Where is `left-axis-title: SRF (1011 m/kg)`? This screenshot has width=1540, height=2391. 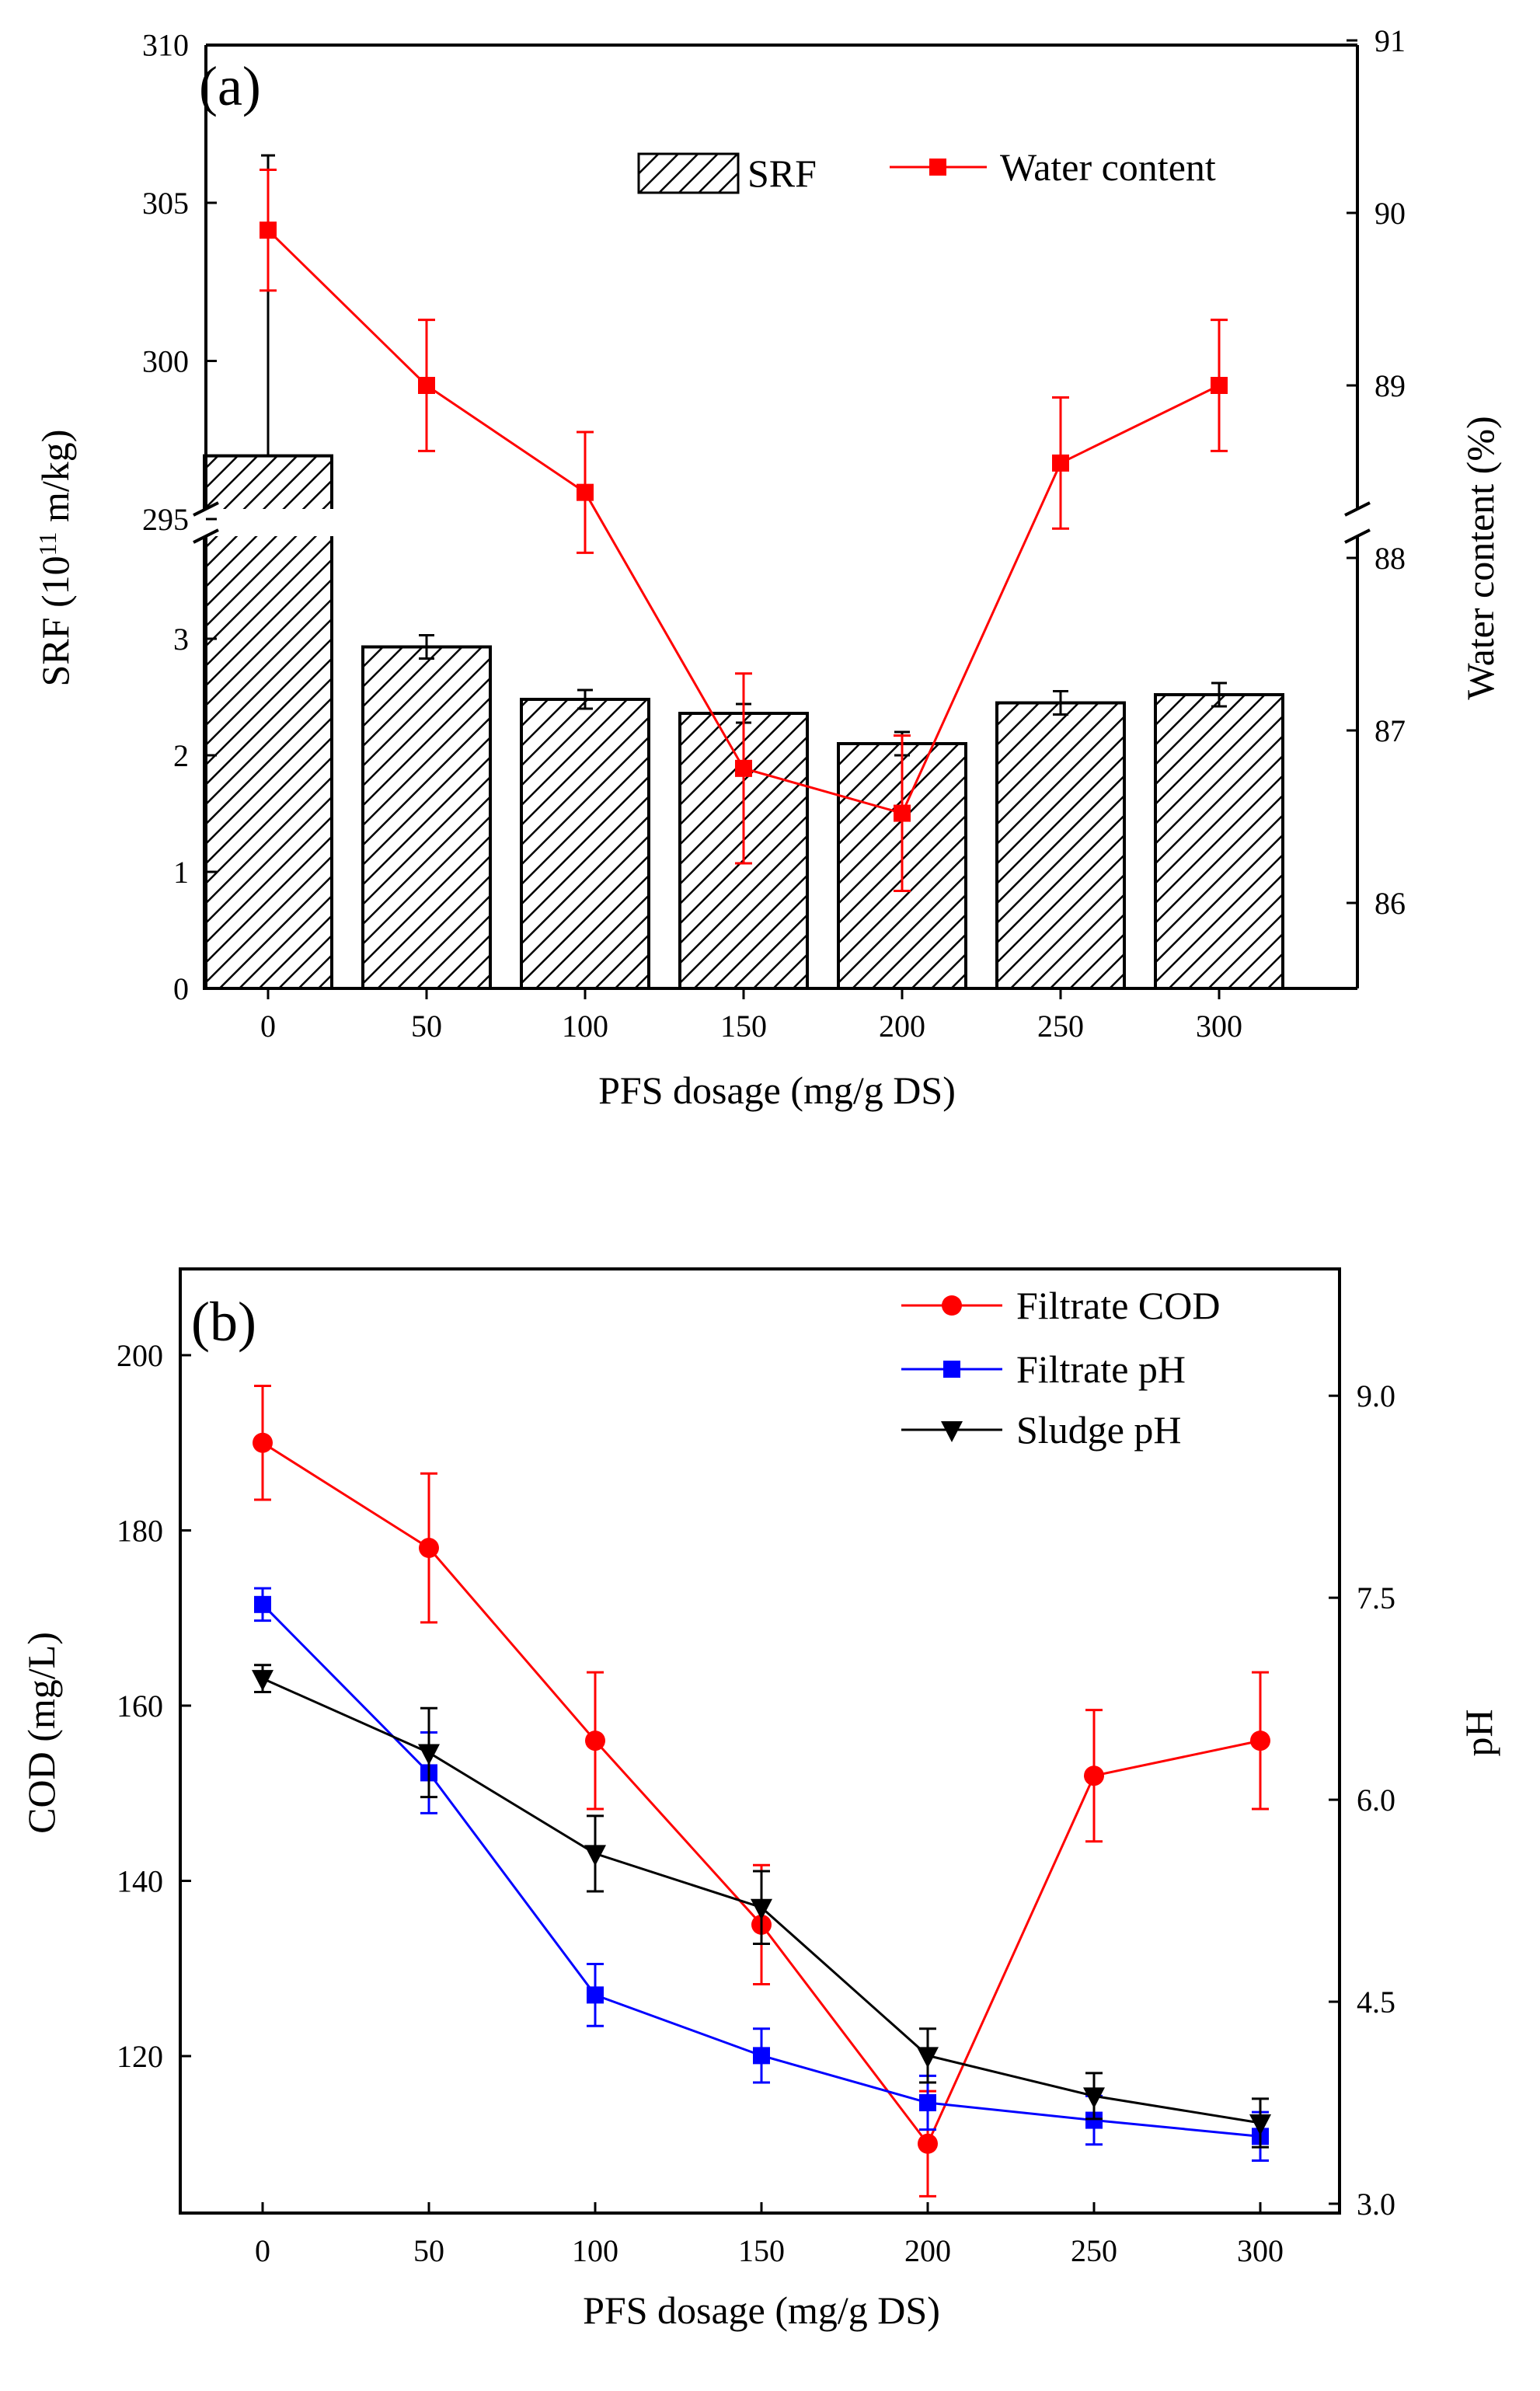
left-axis-title: SRF (1011 m/kg) is located at coordinates (55, 558).